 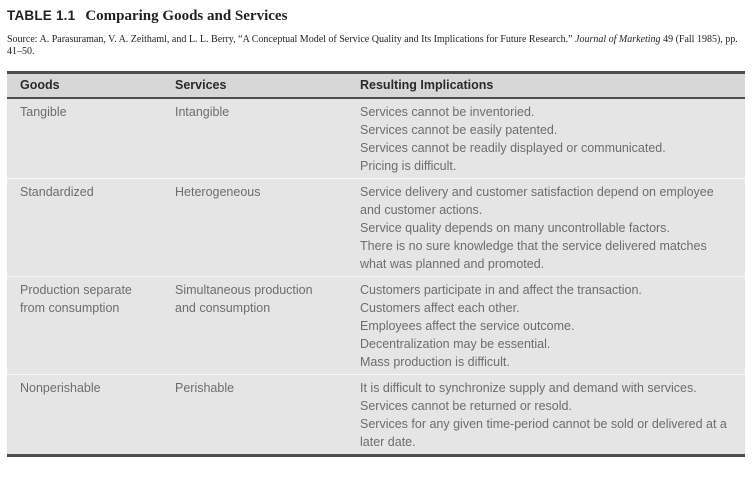 I want to click on table-header-row: Goods Services Resulting Implications, so click(x=376, y=86).